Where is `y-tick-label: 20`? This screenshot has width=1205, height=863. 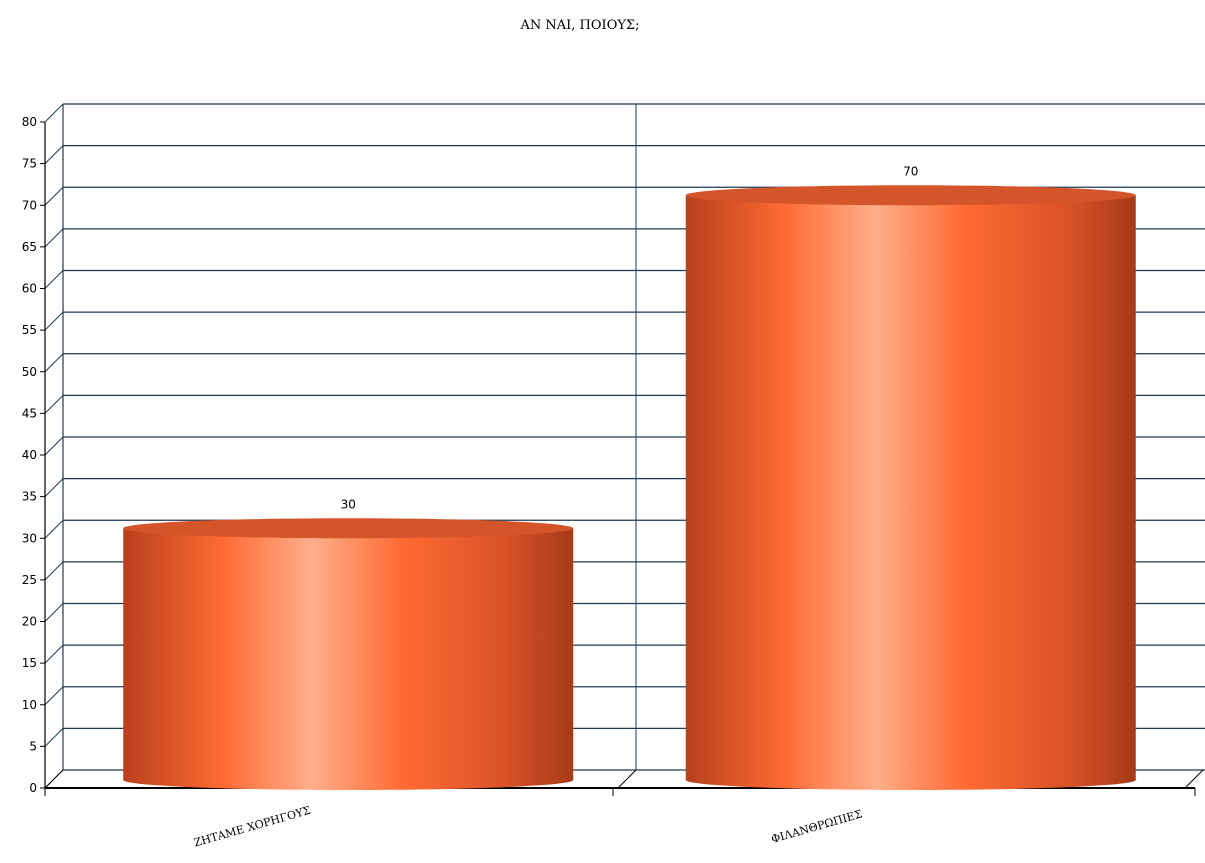 y-tick-label: 20 is located at coordinates (29, 622).